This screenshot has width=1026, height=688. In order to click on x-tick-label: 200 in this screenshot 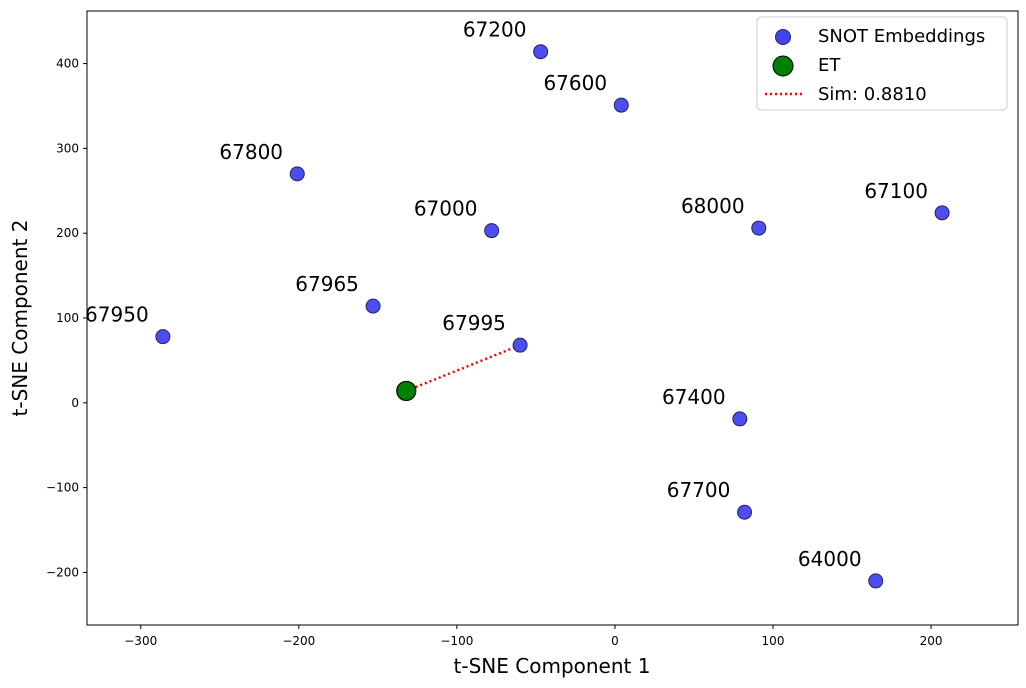, I will do `click(931, 641)`.